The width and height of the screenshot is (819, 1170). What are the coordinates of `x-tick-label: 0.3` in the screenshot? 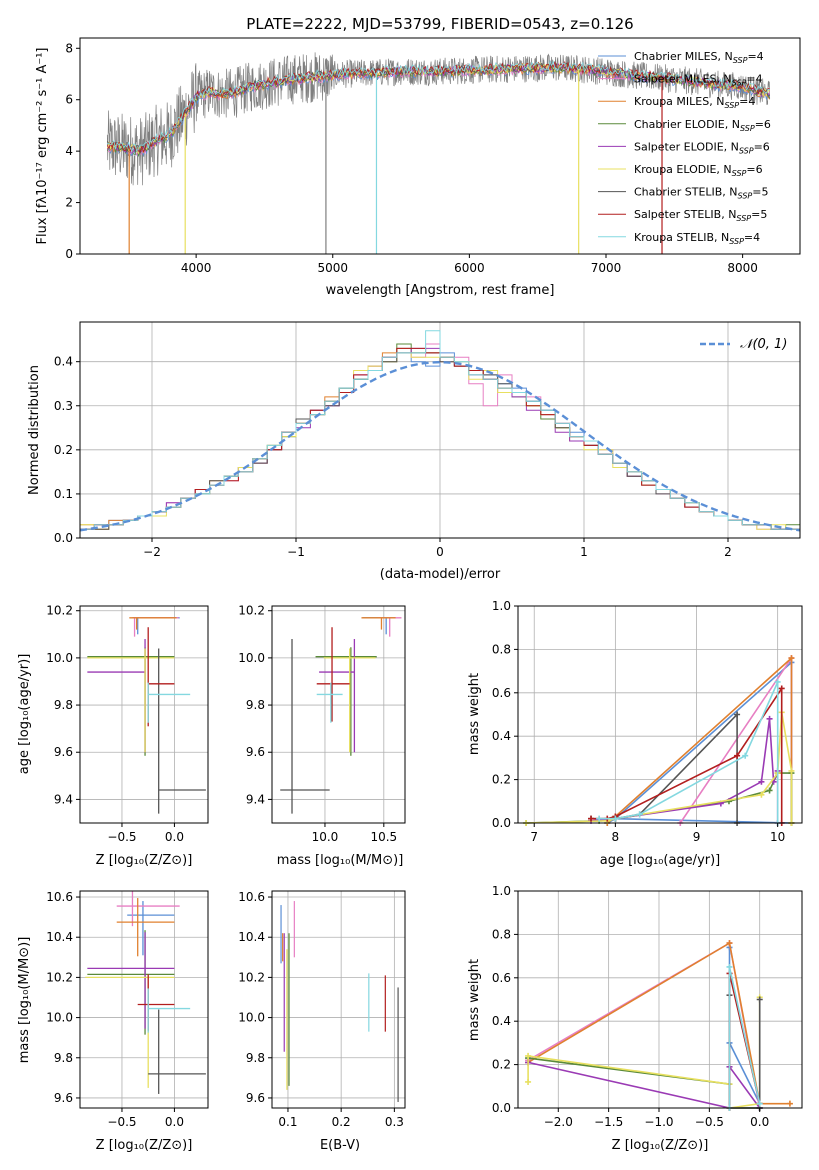 It's located at (394, 1122).